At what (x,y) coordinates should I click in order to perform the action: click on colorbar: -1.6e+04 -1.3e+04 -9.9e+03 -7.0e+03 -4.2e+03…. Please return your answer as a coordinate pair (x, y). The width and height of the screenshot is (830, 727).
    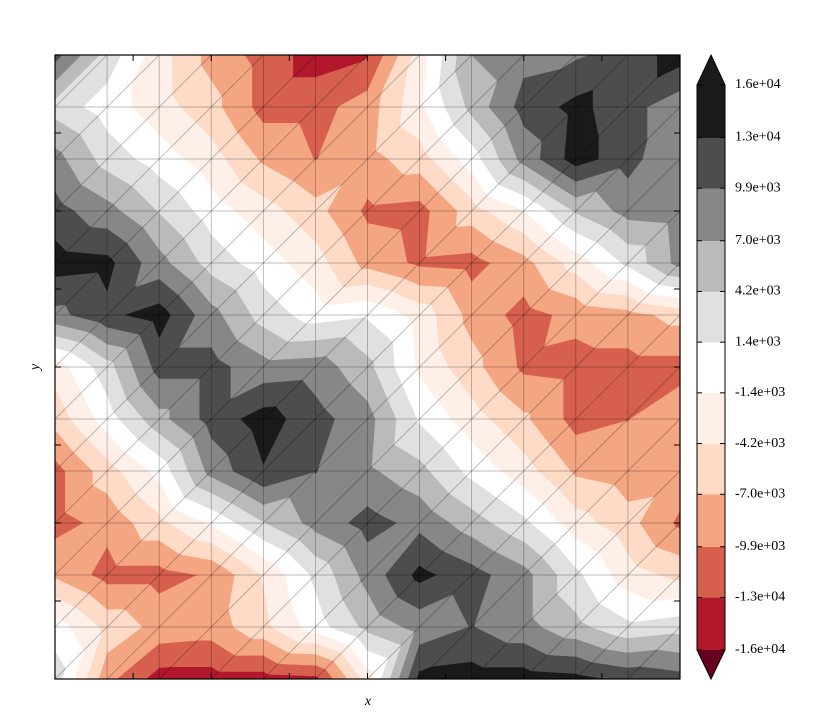
    Looking at the image, I should click on (740, 367).